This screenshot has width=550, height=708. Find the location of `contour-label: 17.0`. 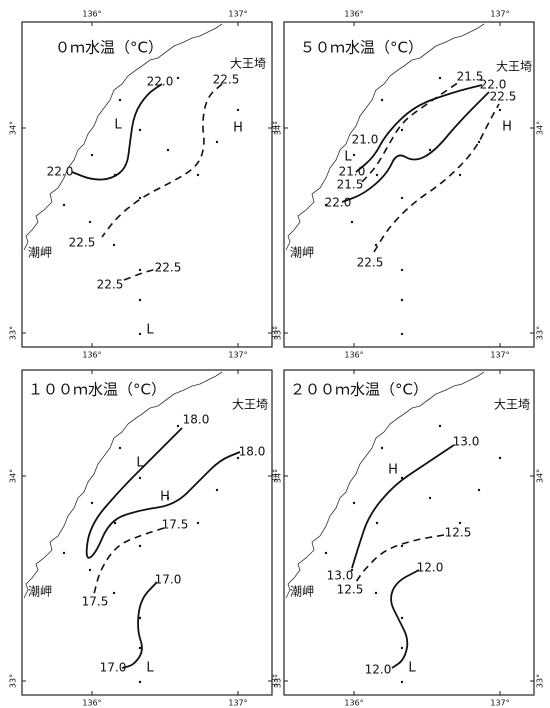

contour-label: 17.0 is located at coordinates (113, 668).